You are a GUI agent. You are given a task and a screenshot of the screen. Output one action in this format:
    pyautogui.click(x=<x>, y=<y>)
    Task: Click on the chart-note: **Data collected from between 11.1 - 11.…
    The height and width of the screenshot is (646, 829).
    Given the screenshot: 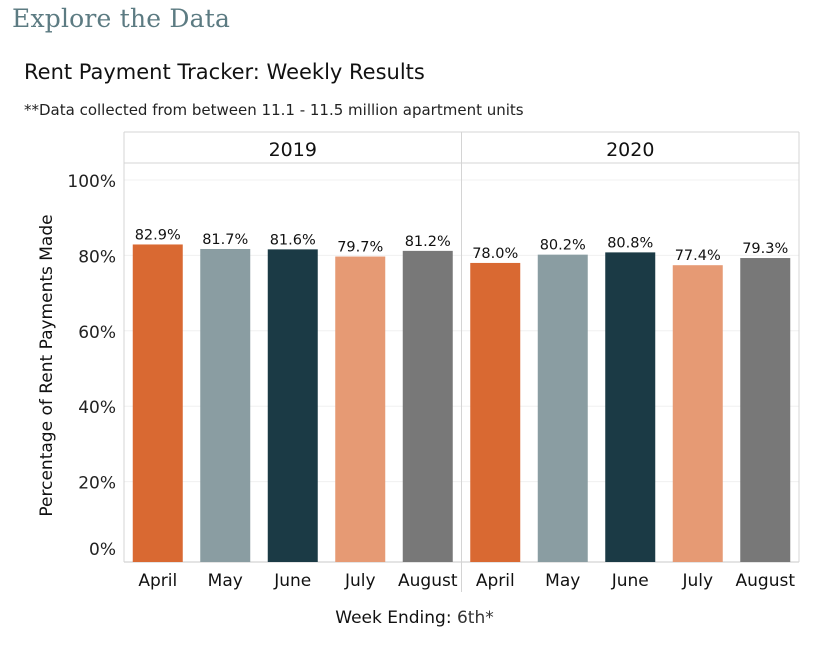 What is the action you would take?
    pyautogui.click(x=274, y=110)
    